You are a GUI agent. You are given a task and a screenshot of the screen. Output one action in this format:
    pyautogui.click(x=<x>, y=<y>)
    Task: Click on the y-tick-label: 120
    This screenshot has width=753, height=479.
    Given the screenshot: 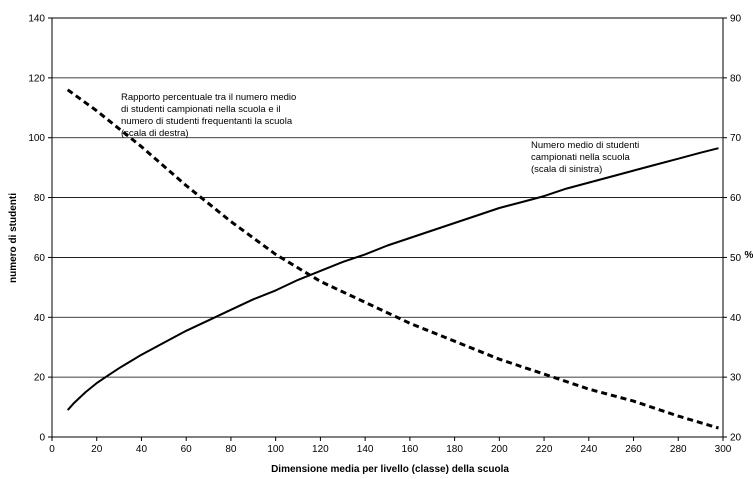 What is the action you would take?
    pyautogui.click(x=36, y=78)
    